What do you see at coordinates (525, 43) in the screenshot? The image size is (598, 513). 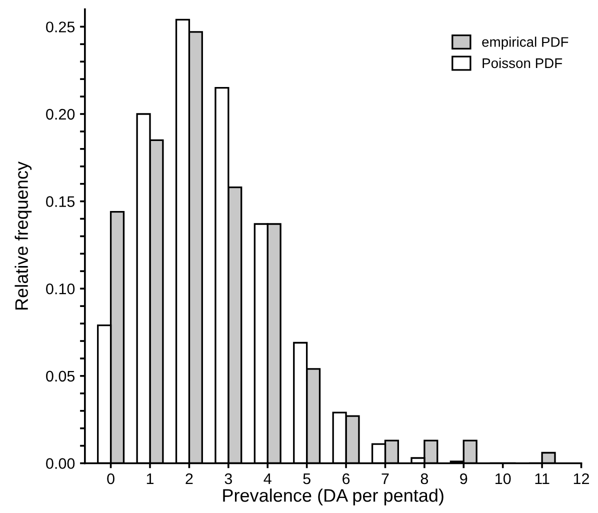 I see `legend-label: empirical PDF` at bounding box center [525, 43].